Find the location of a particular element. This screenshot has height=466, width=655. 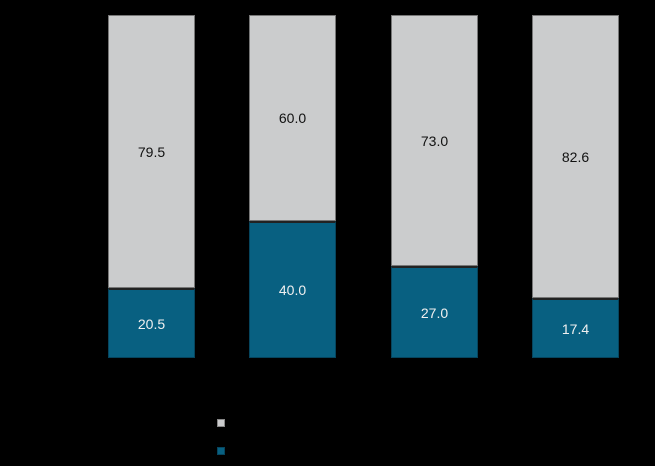

bar-4: 82.6 17.4 is located at coordinates (575, 186).